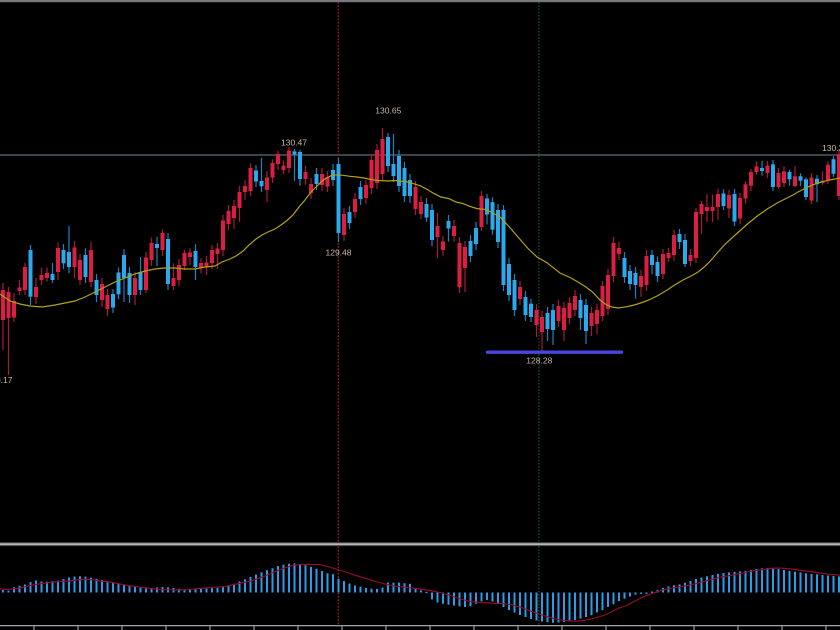 This screenshot has height=630, width=840. What do you see at coordinates (388, 110) in the screenshot?
I see `svg-text: 130.65` at bounding box center [388, 110].